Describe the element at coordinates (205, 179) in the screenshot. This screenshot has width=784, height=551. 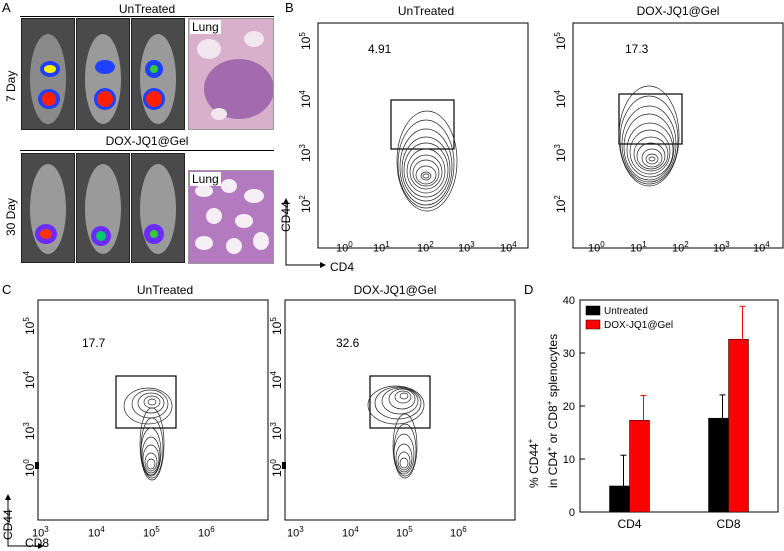
I see `panel-a-bottom-lung-label: Lung` at that location.